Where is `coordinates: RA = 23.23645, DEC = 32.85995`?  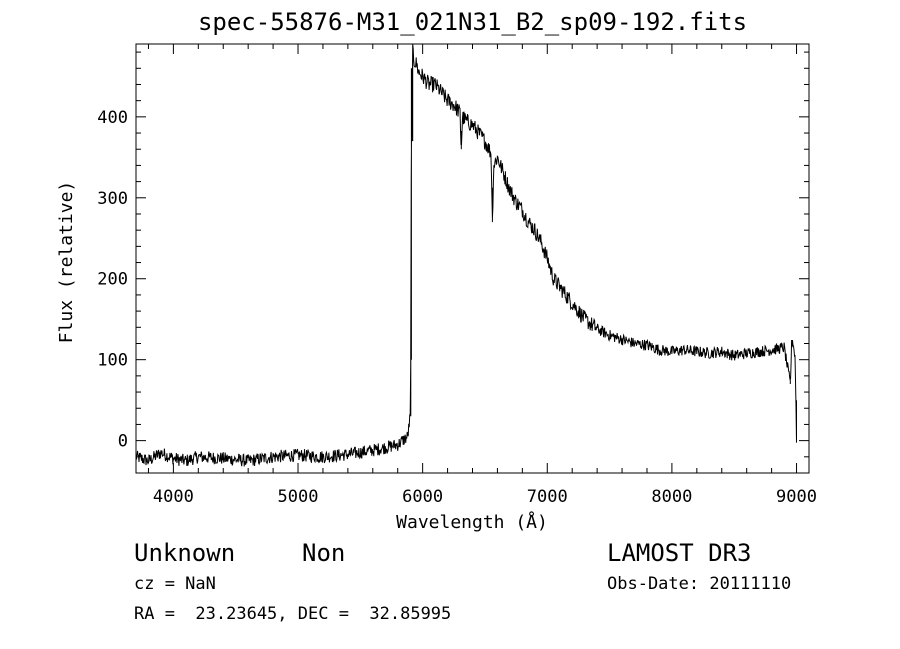 coordinates: RA = 23.23645, DEC = 32.85995 is located at coordinates (293, 614).